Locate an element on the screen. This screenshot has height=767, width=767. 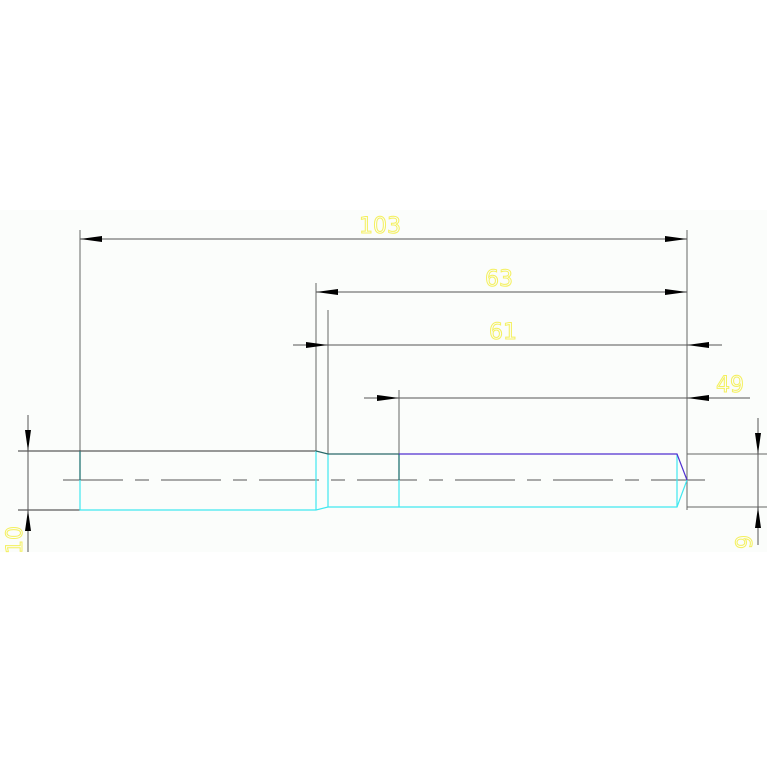
dim-text-9: 9 is located at coordinates (745, 542).